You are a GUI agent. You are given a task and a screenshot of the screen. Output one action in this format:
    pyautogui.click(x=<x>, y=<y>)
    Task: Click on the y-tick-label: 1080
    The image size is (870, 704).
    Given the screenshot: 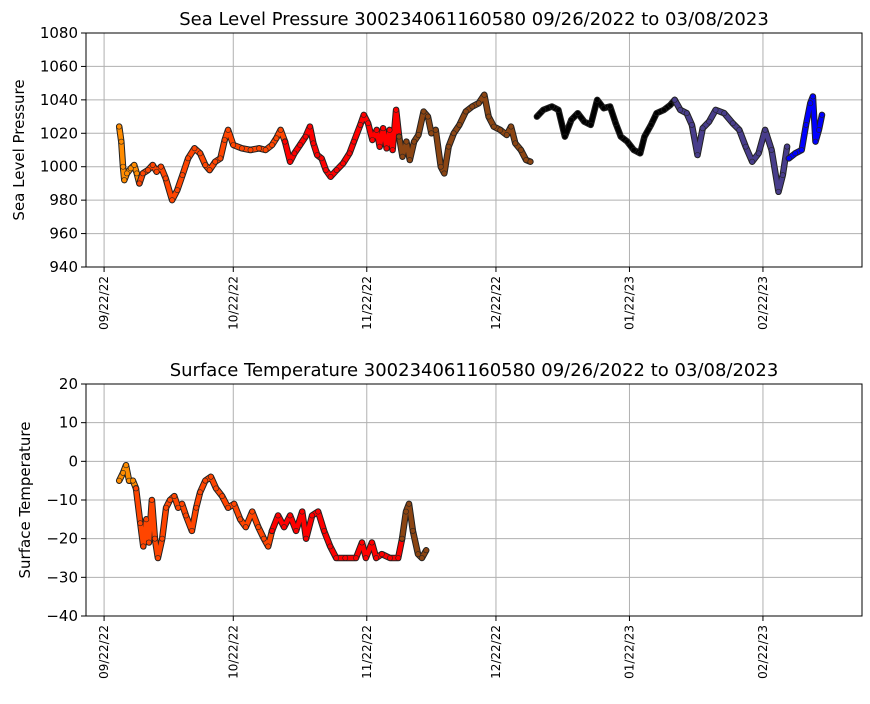 What is the action you would take?
    pyautogui.click(x=59, y=33)
    